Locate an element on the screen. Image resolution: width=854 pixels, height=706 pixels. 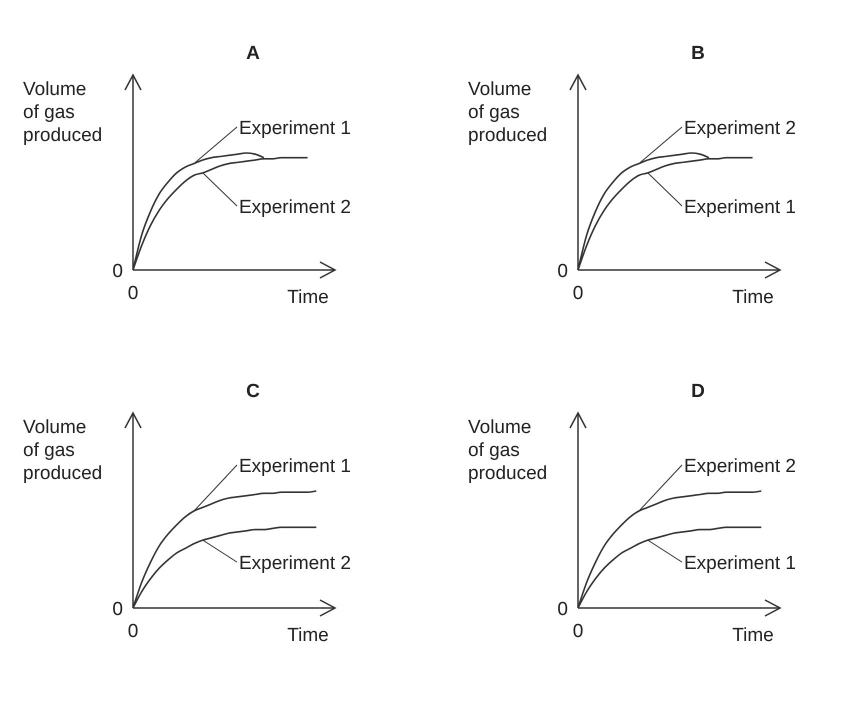
chart-title: D is located at coordinates (698, 391).